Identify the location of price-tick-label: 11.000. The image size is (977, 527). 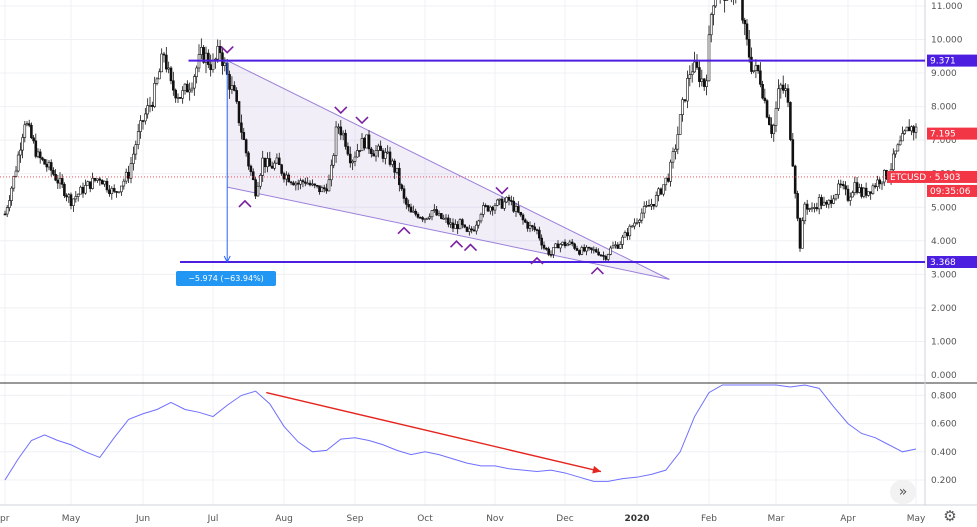
(947, 7).